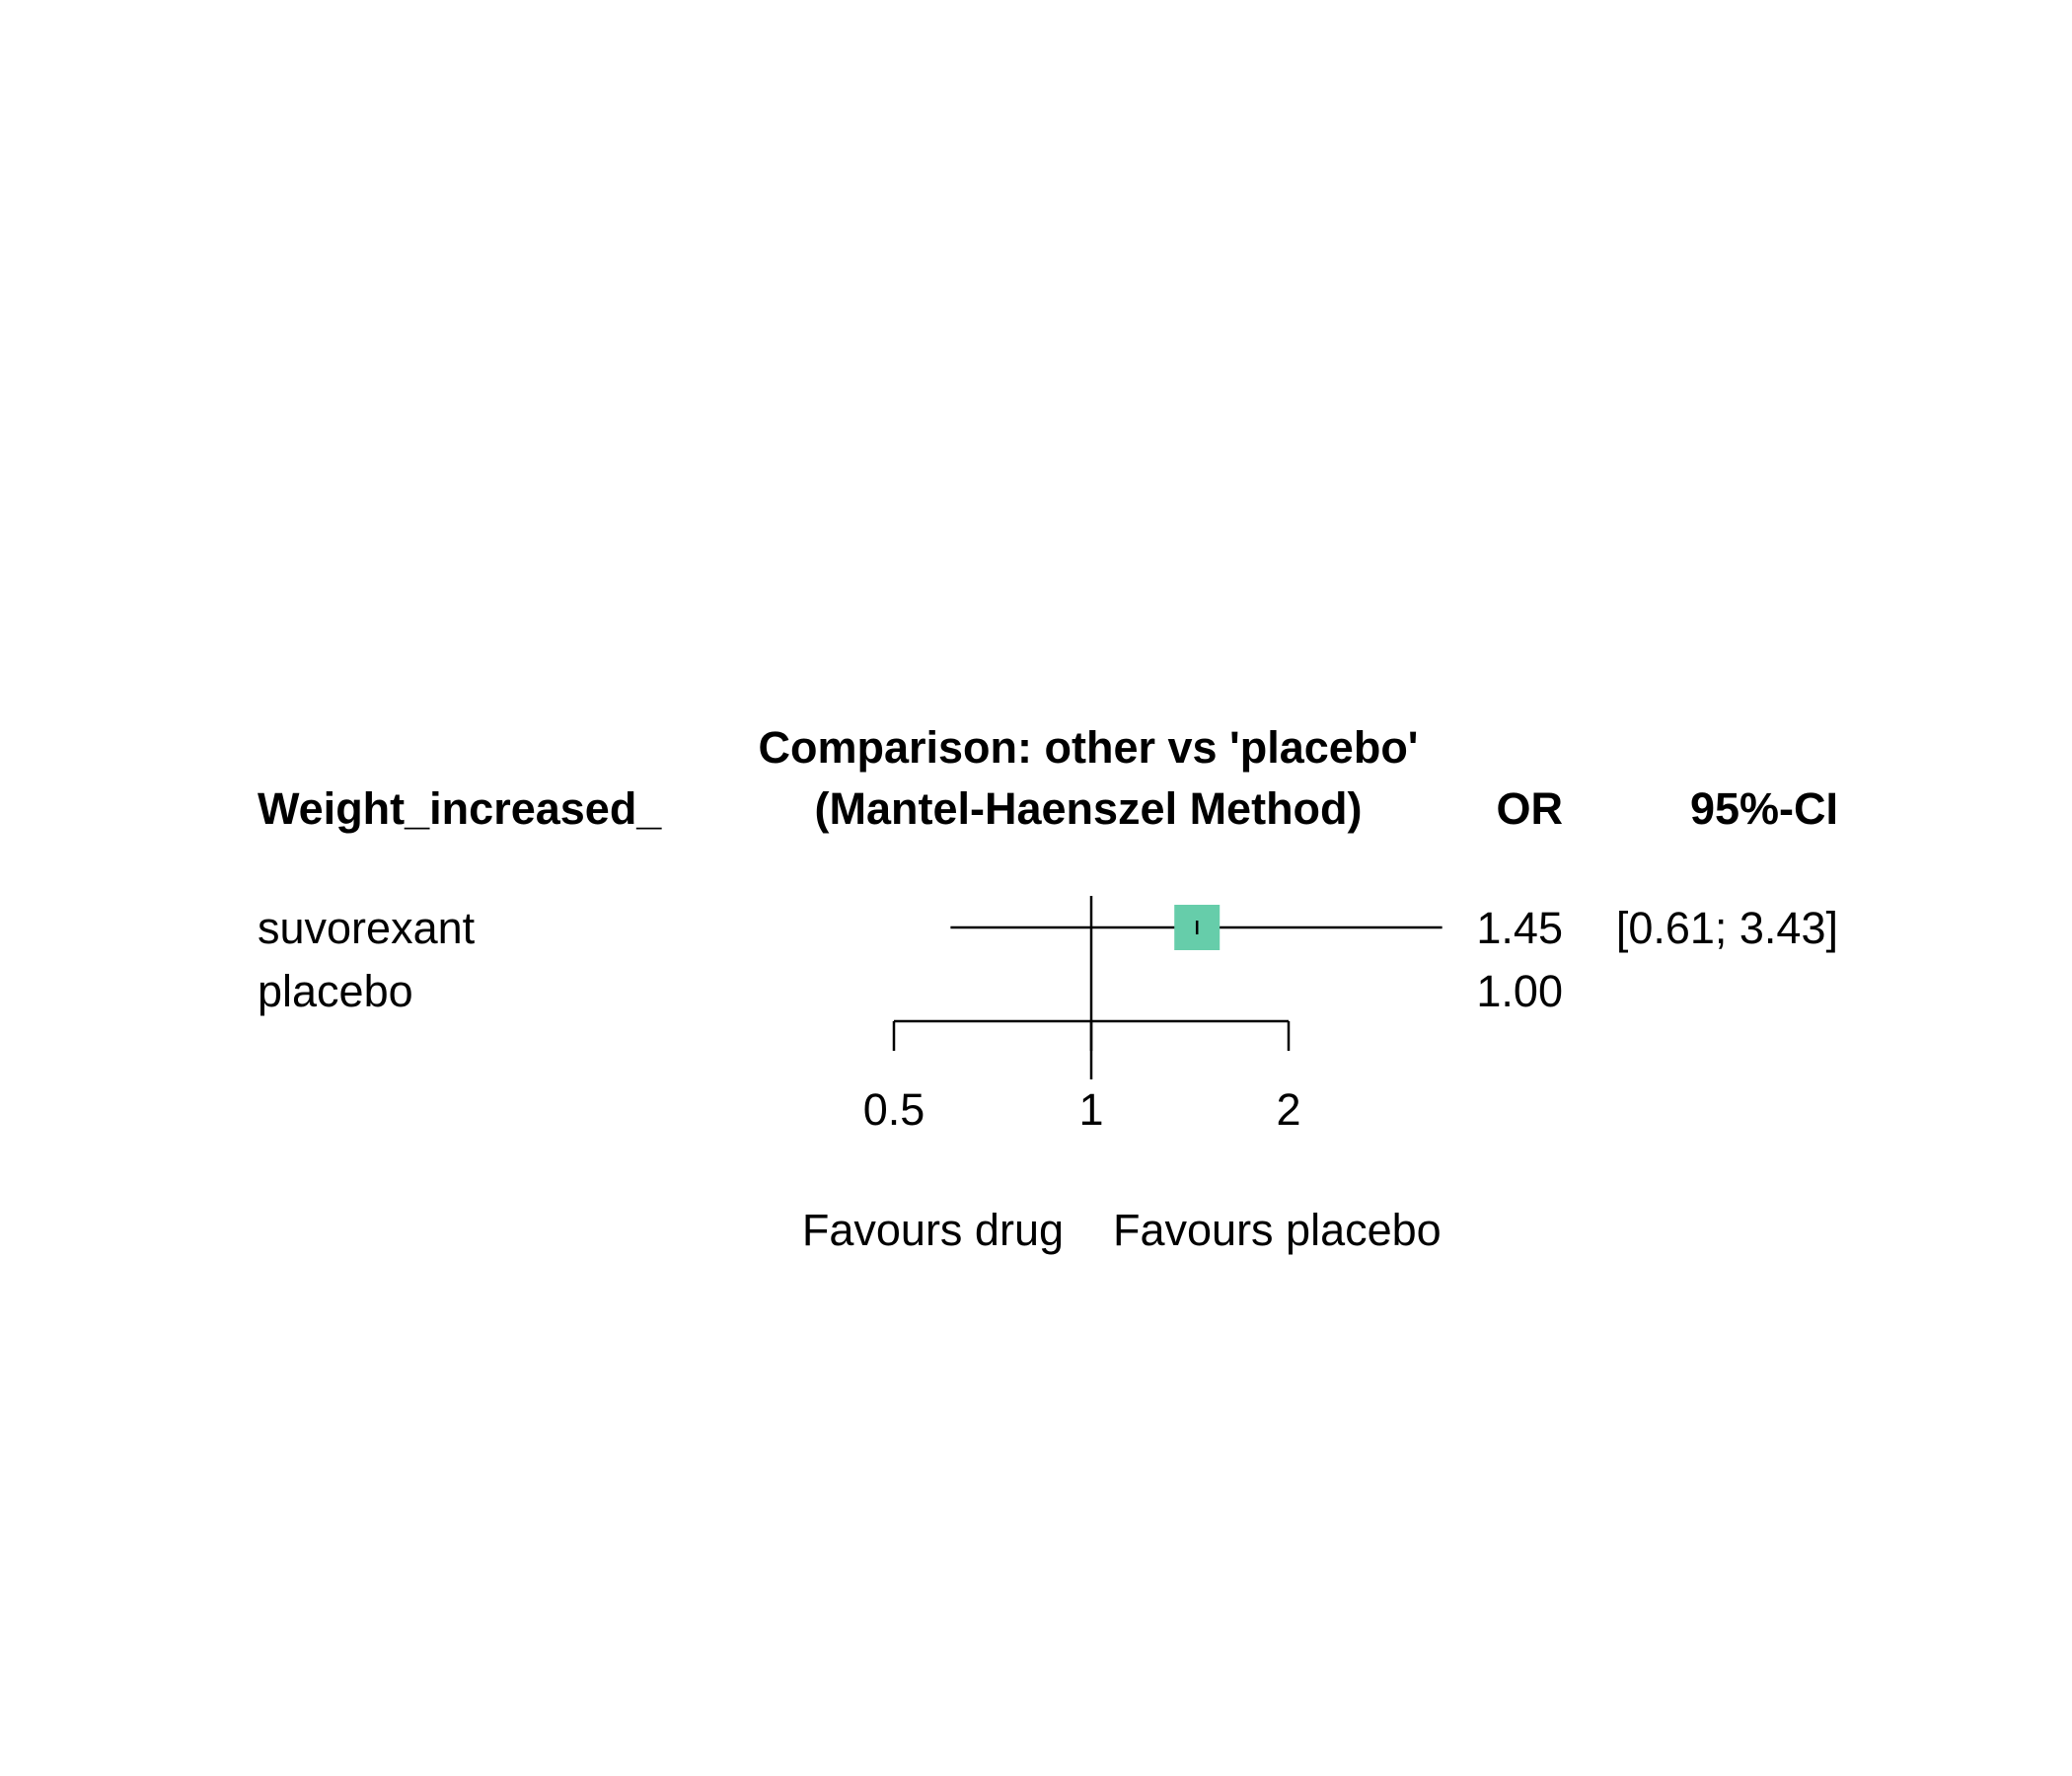  Describe the element at coordinates (1764, 809) in the screenshot. I see `column-header-ci: 95%-CI` at that location.